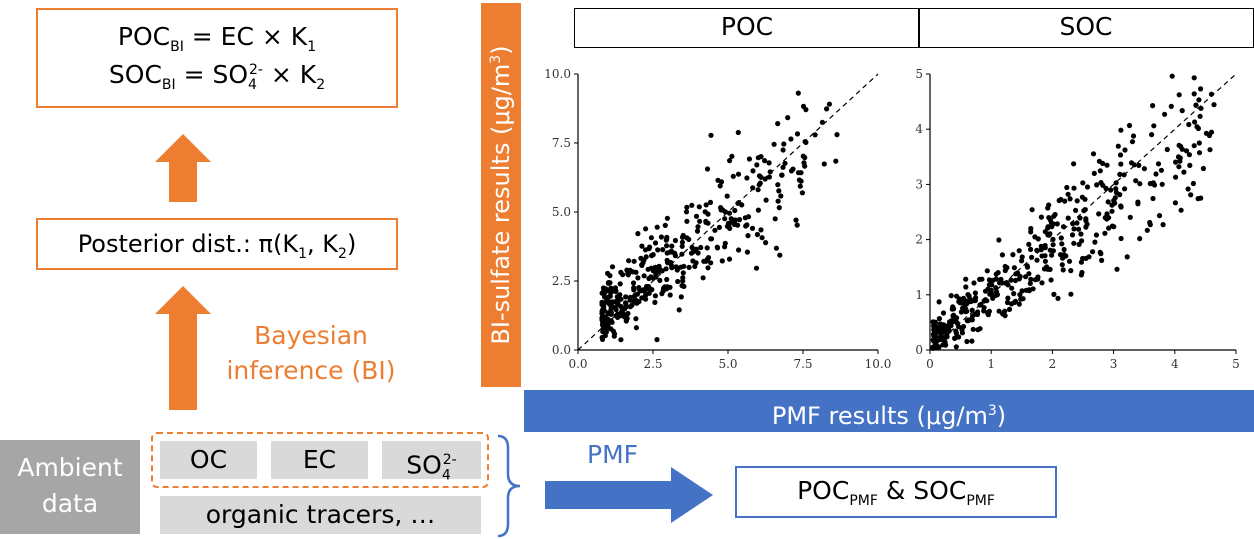 The height and width of the screenshot is (539, 1254). I want to click on dashed-group-frame, so click(320, 460).